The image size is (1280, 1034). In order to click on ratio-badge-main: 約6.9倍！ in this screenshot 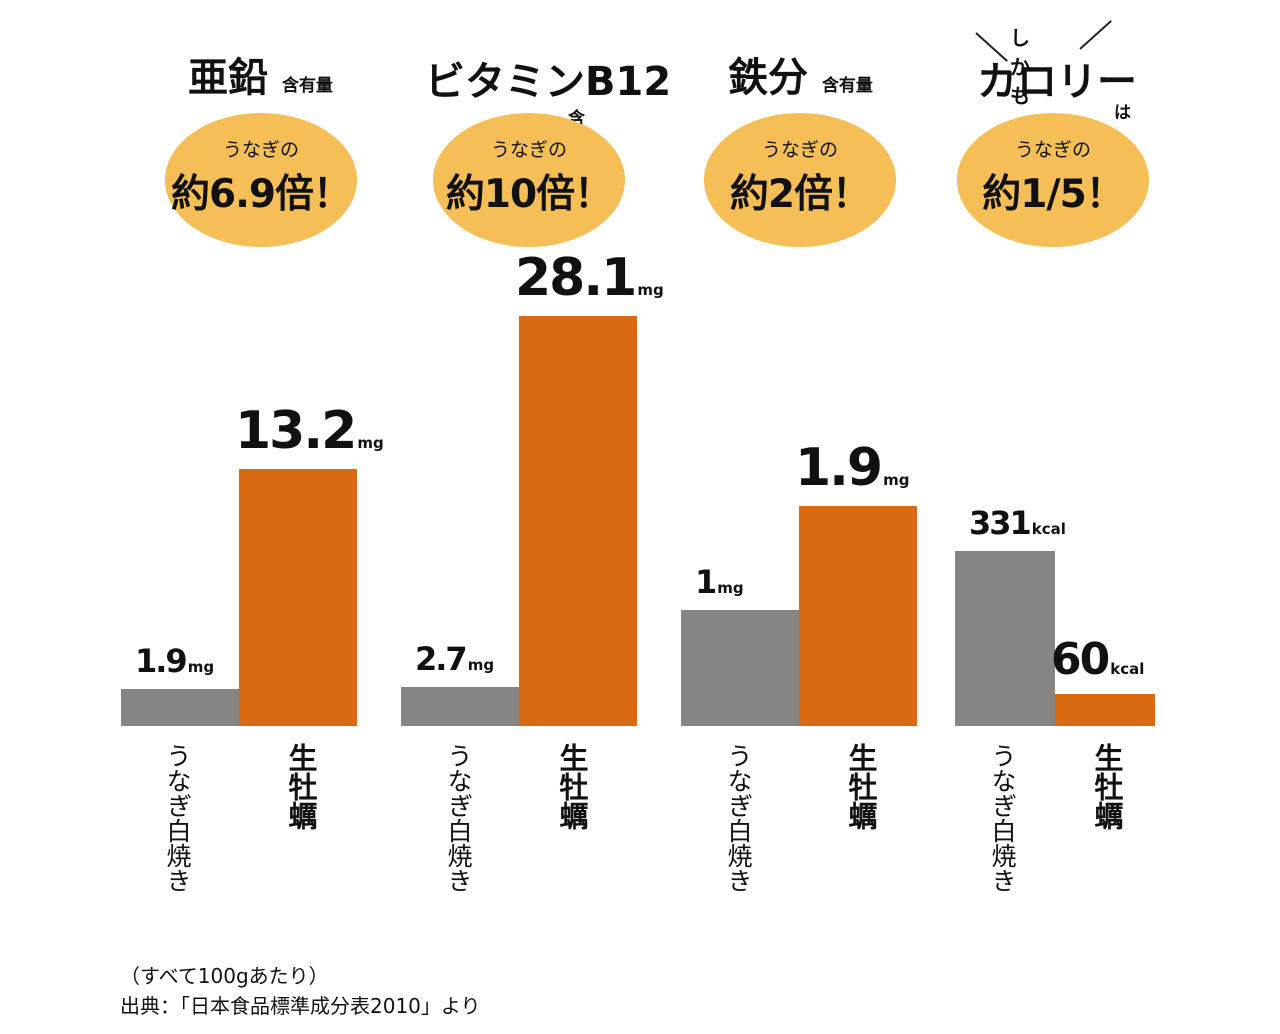, I will do `click(261, 194)`.